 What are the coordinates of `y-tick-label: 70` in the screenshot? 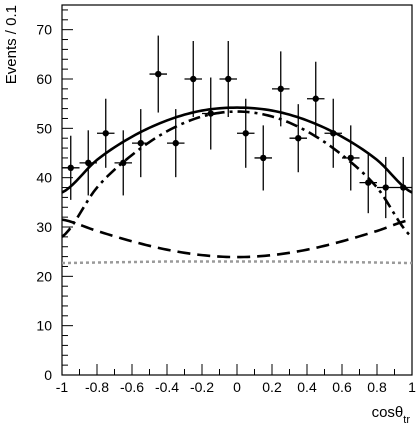 It's located at (44, 30).